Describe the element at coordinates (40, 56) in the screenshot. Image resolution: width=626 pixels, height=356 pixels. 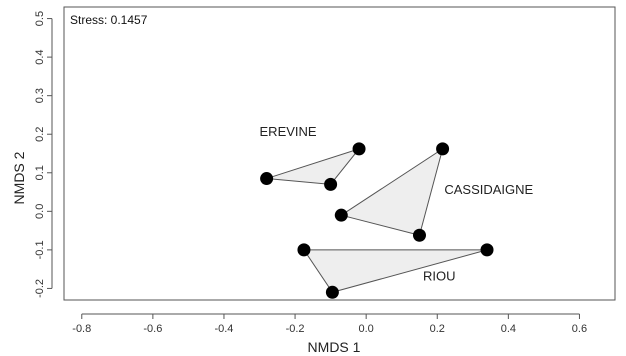
I see `y-tick-label: 0.4` at that location.